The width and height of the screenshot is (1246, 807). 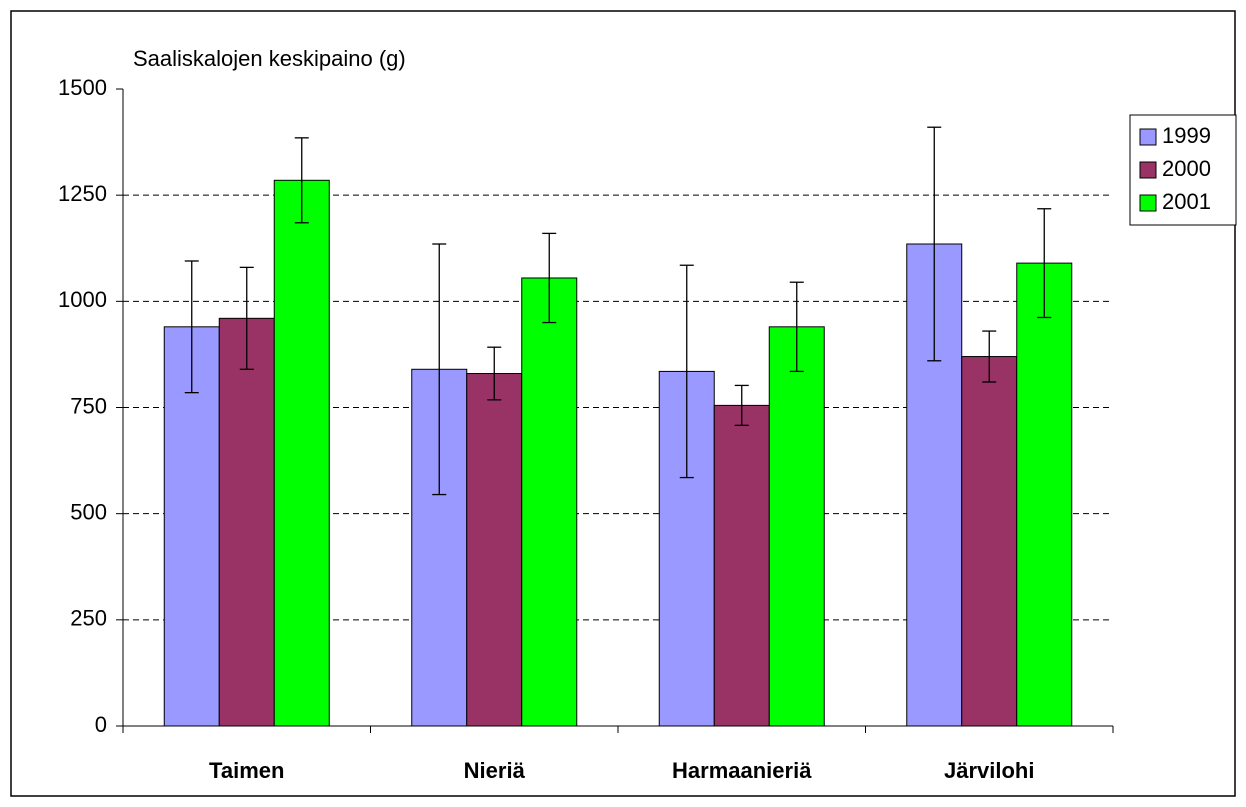 I want to click on y-tick-label: 0, so click(x=101, y=724).